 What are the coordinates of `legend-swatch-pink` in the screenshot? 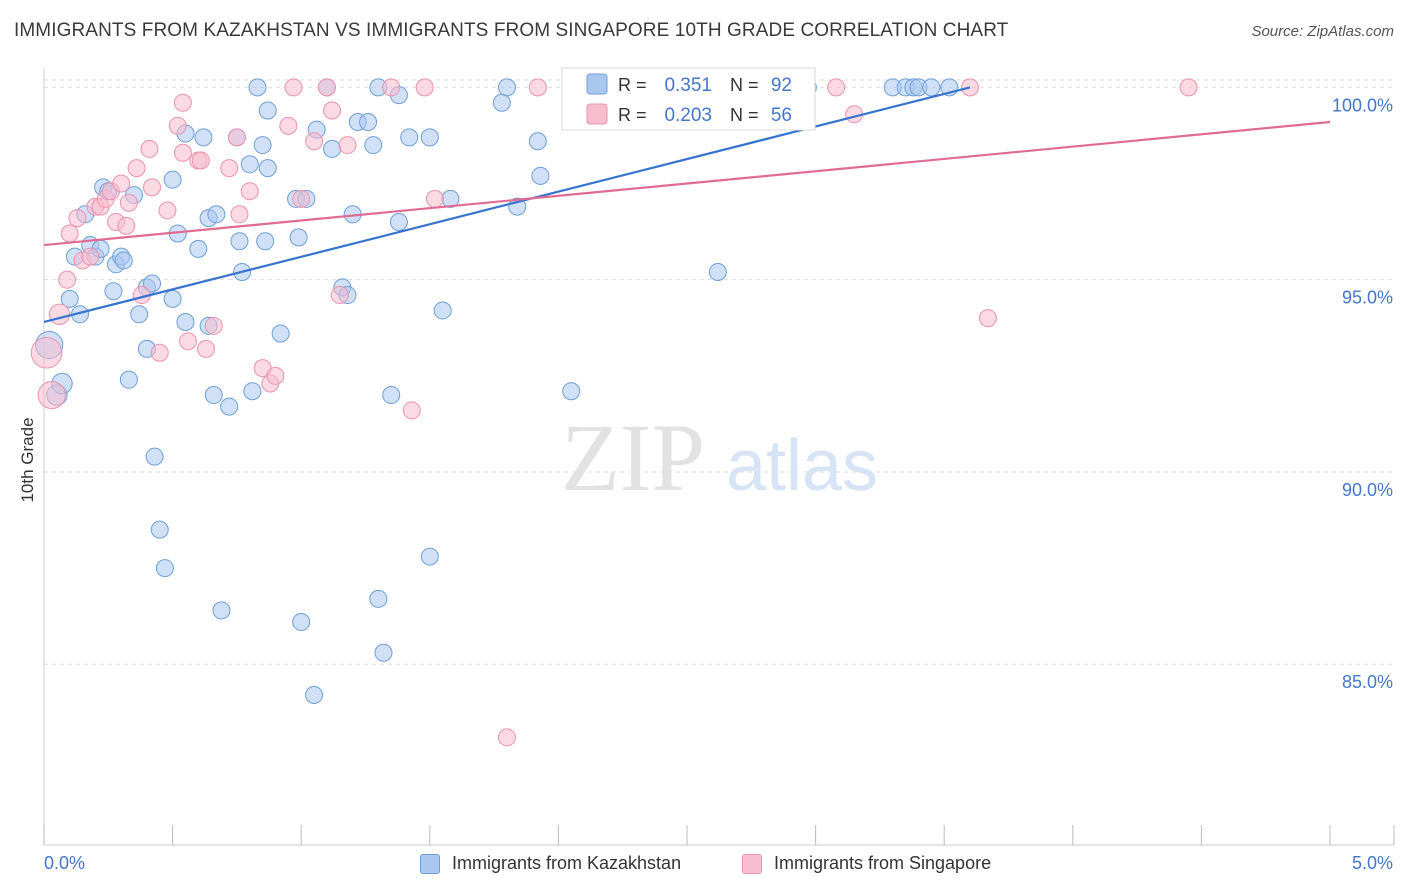 It's located at (752, 863).